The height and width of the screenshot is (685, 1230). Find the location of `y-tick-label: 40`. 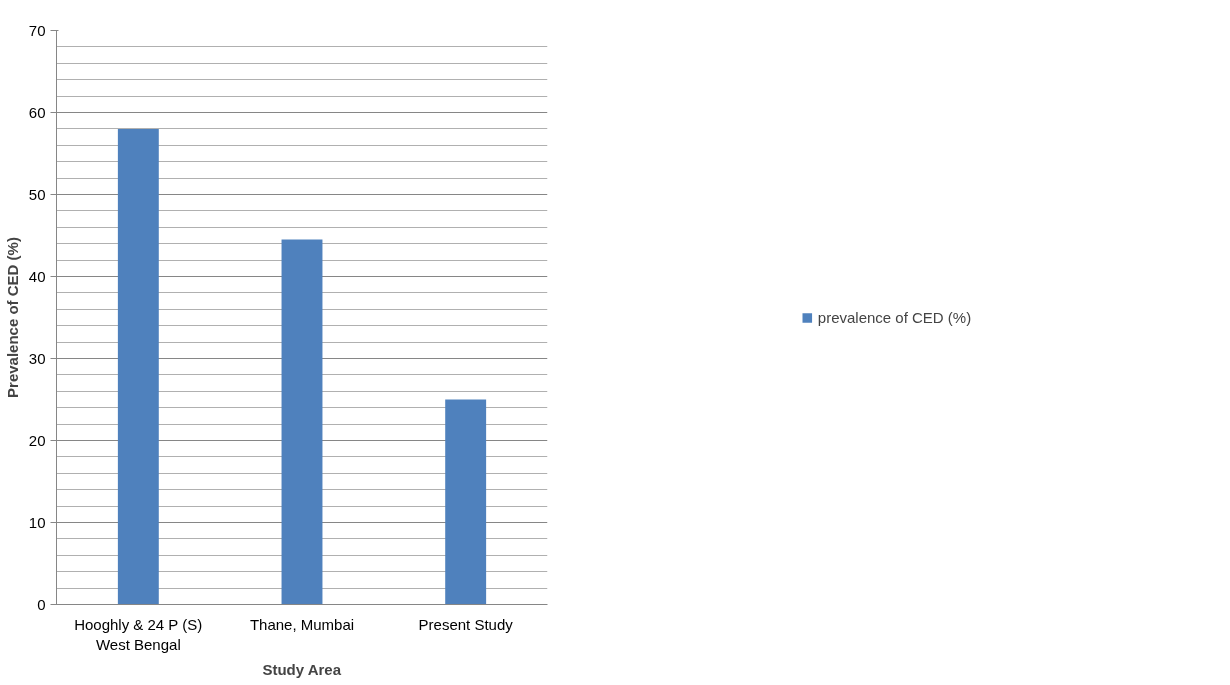

y-tick-label: 40 is located at coordinates (37, 276).